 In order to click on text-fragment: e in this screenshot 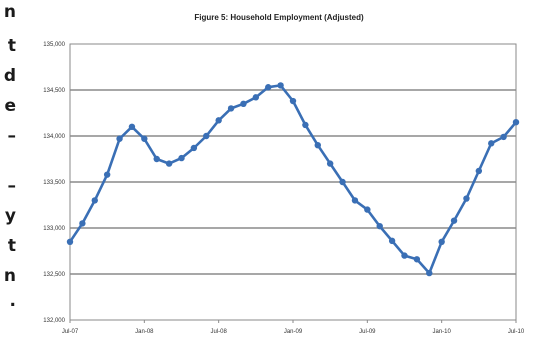, I will do `click(10, 106)`.